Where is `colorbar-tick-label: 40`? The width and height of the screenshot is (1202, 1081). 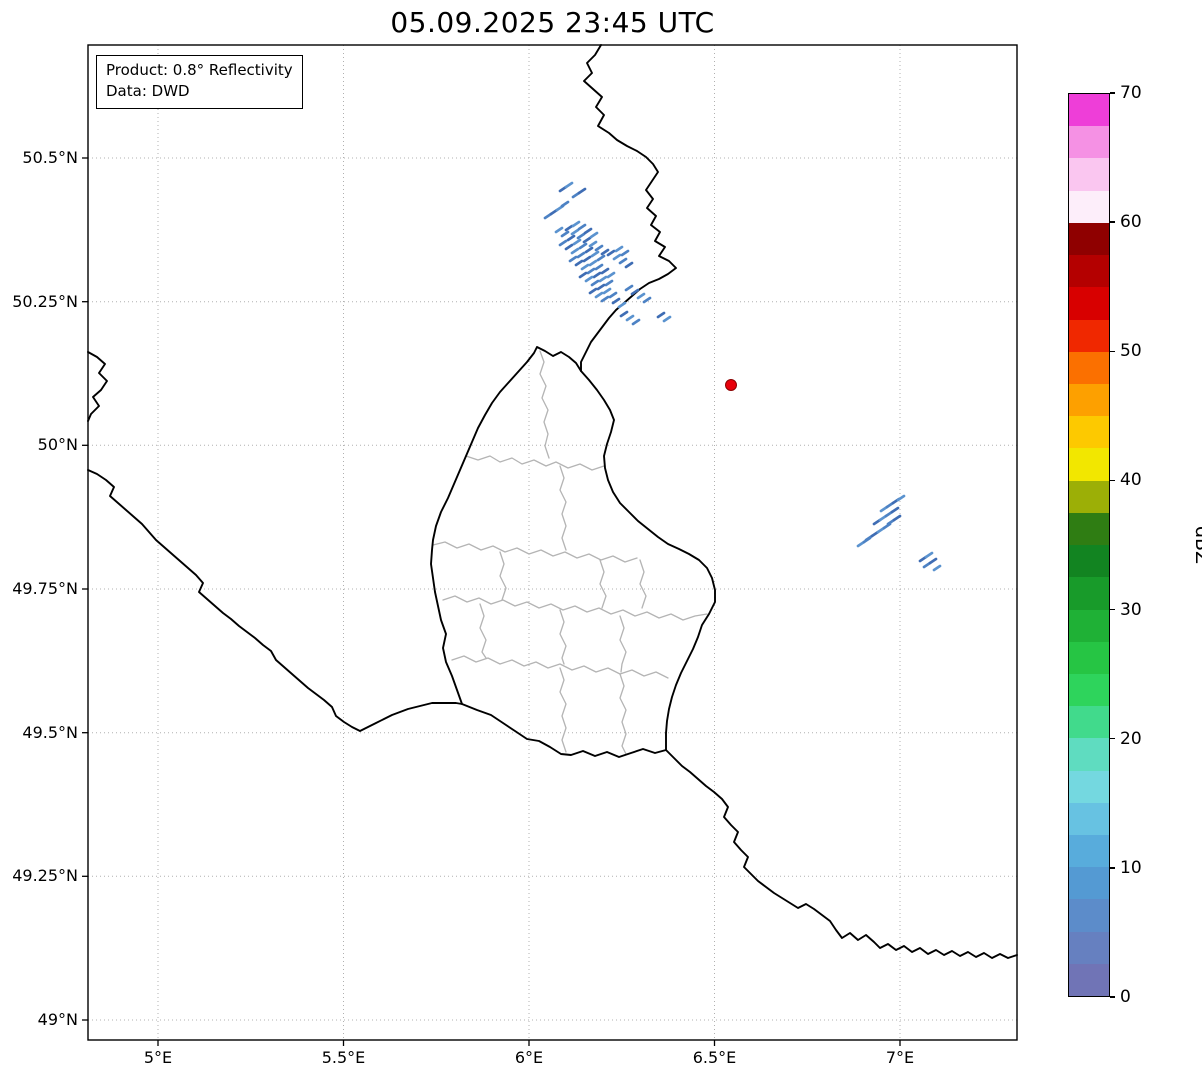 colorbar-tick-label: 40 is located at coordinates (1131, 480).